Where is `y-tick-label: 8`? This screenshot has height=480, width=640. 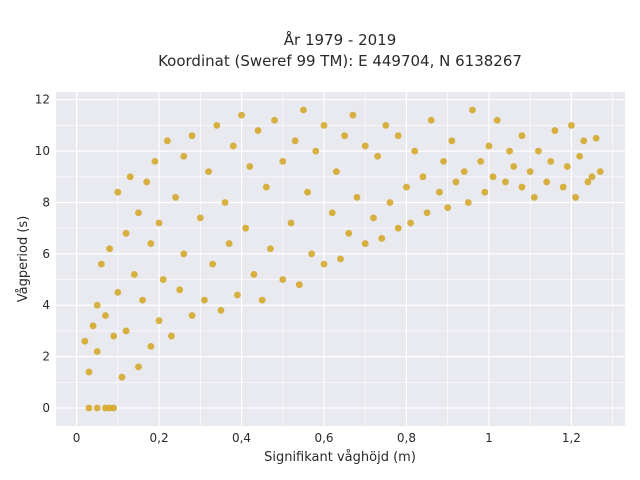 y-tick-label: 8 is located at coordinates (46, 202).